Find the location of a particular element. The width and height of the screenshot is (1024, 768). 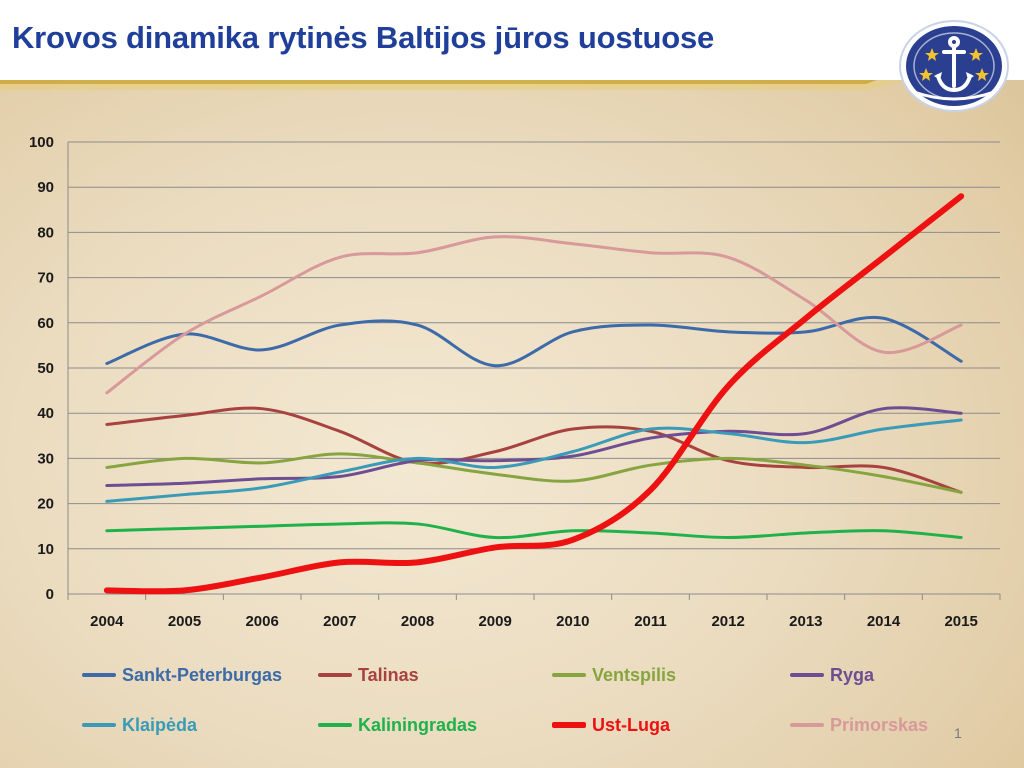

legend-label: Talinas is located at coordinates (388, 674).